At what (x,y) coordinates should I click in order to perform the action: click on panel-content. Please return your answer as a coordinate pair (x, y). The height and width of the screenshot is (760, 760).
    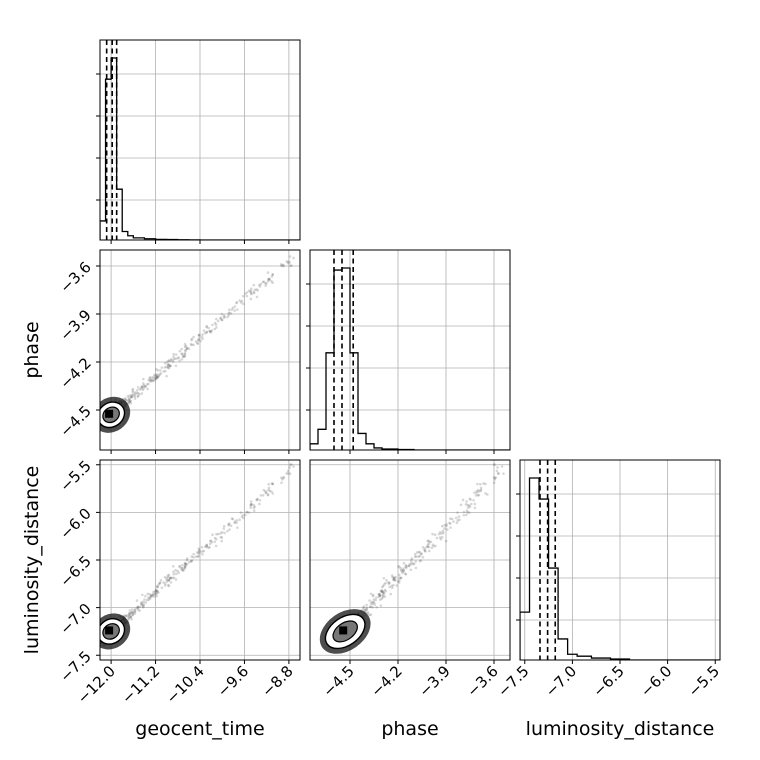
    Looking at the image, I should click on (410, 350).